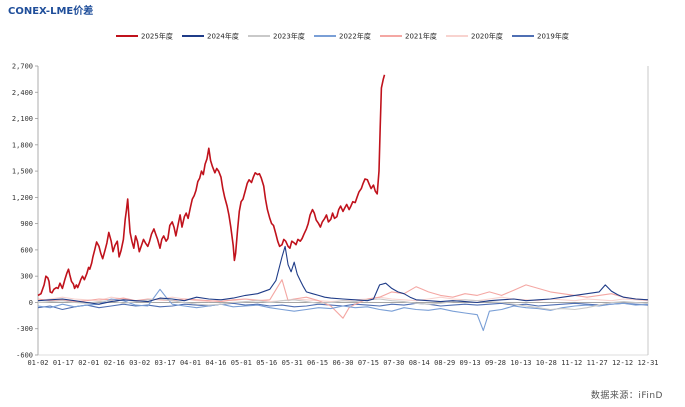 The width and height of the screenshot is (685, 407). Describe the element at coordinates (165, 363) in the screenshot. I see `x-tick-label: 03-17` at that location.